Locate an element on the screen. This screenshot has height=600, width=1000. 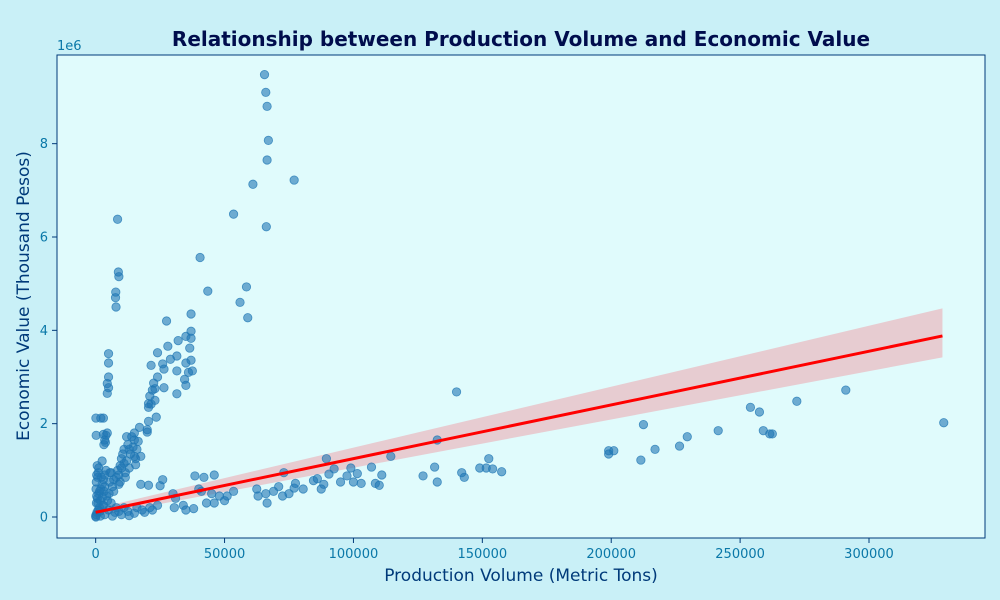
y-tick-label: 0 is located at coordinates (44, 518).